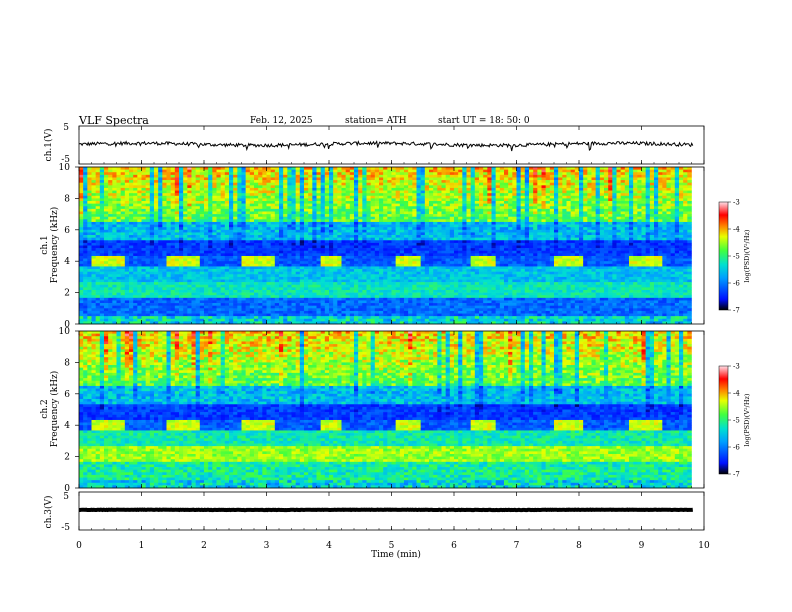  Describe the element at coordinates (386, 146) in the screenshot. I see `ch1-voltage-trace` at that location.